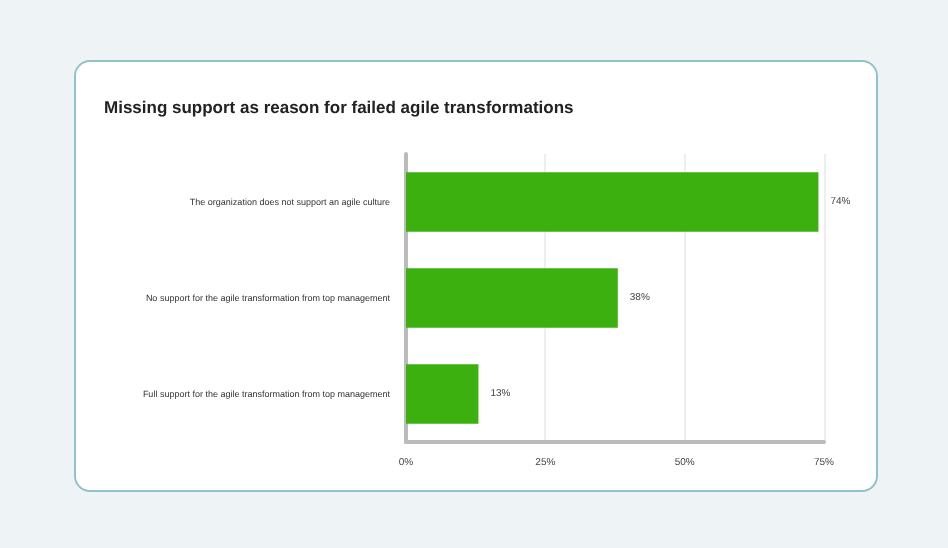 Image resolution: width=948 pixels, height=548 pixels. What do you see at coordinates (339, 107) in the screenshot?
I see `chart-title: Missing support as reason for failed agile transformations` at bounding box center [339, 107].